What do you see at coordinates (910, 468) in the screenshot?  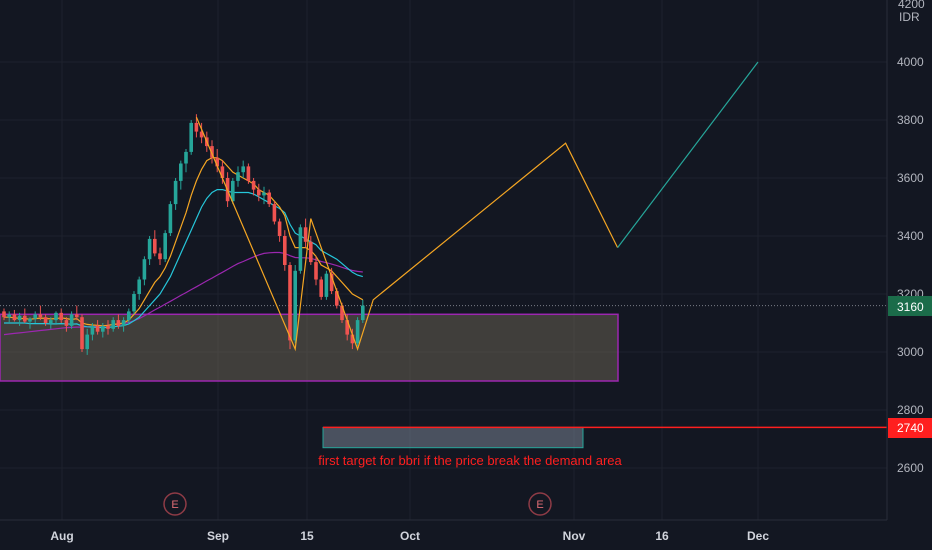 I see `y-tick-label: 2600` at bounding box center [910, 468].